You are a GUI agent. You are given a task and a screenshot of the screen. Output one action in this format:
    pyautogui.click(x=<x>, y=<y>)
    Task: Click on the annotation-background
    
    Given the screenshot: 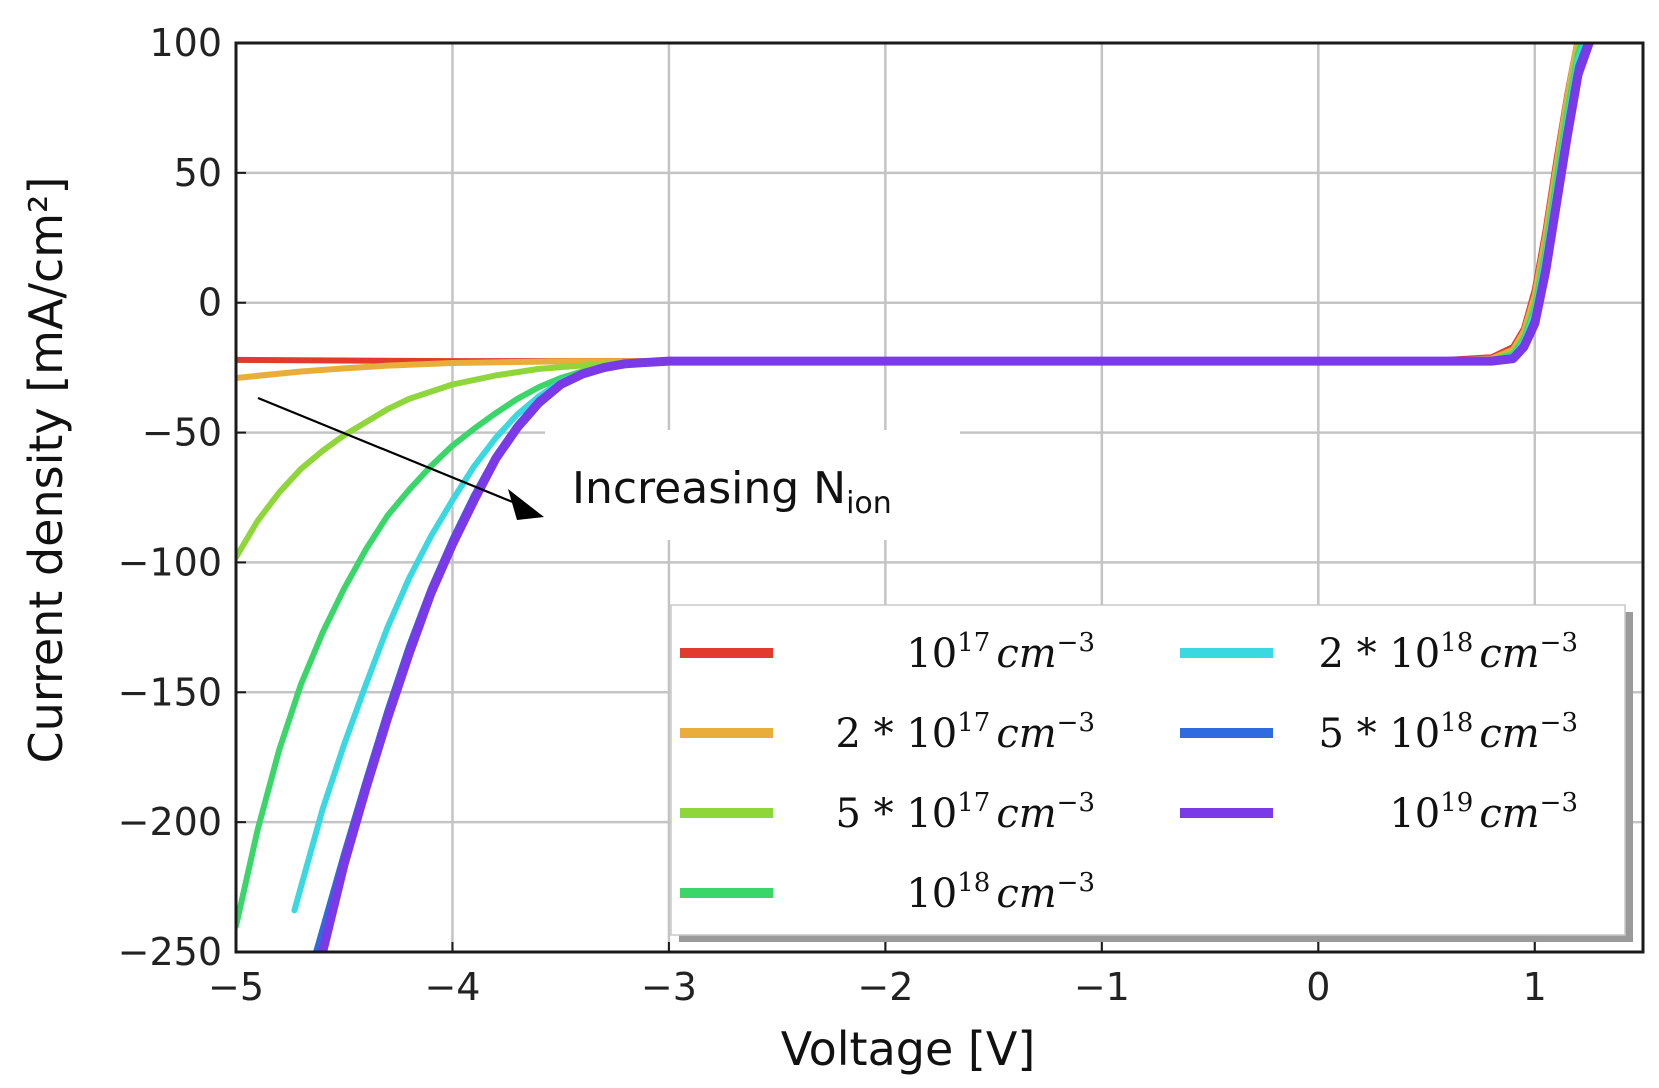 What is the action you would take?
    pyautogui.click(x=752, y=485)
    